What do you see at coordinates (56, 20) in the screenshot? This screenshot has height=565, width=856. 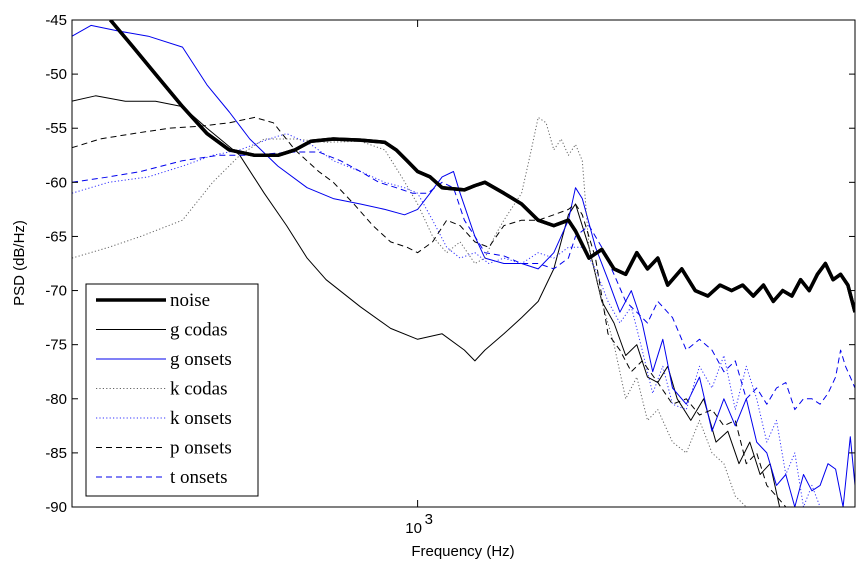 I see `y-tick-label: -45` at bounding box center [56, 20].